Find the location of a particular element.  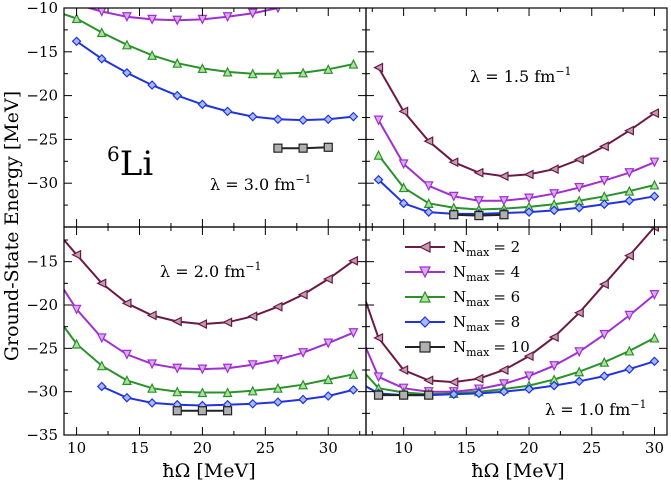

legend-label: Nmax = 10 is located at coordinates (491, 348).